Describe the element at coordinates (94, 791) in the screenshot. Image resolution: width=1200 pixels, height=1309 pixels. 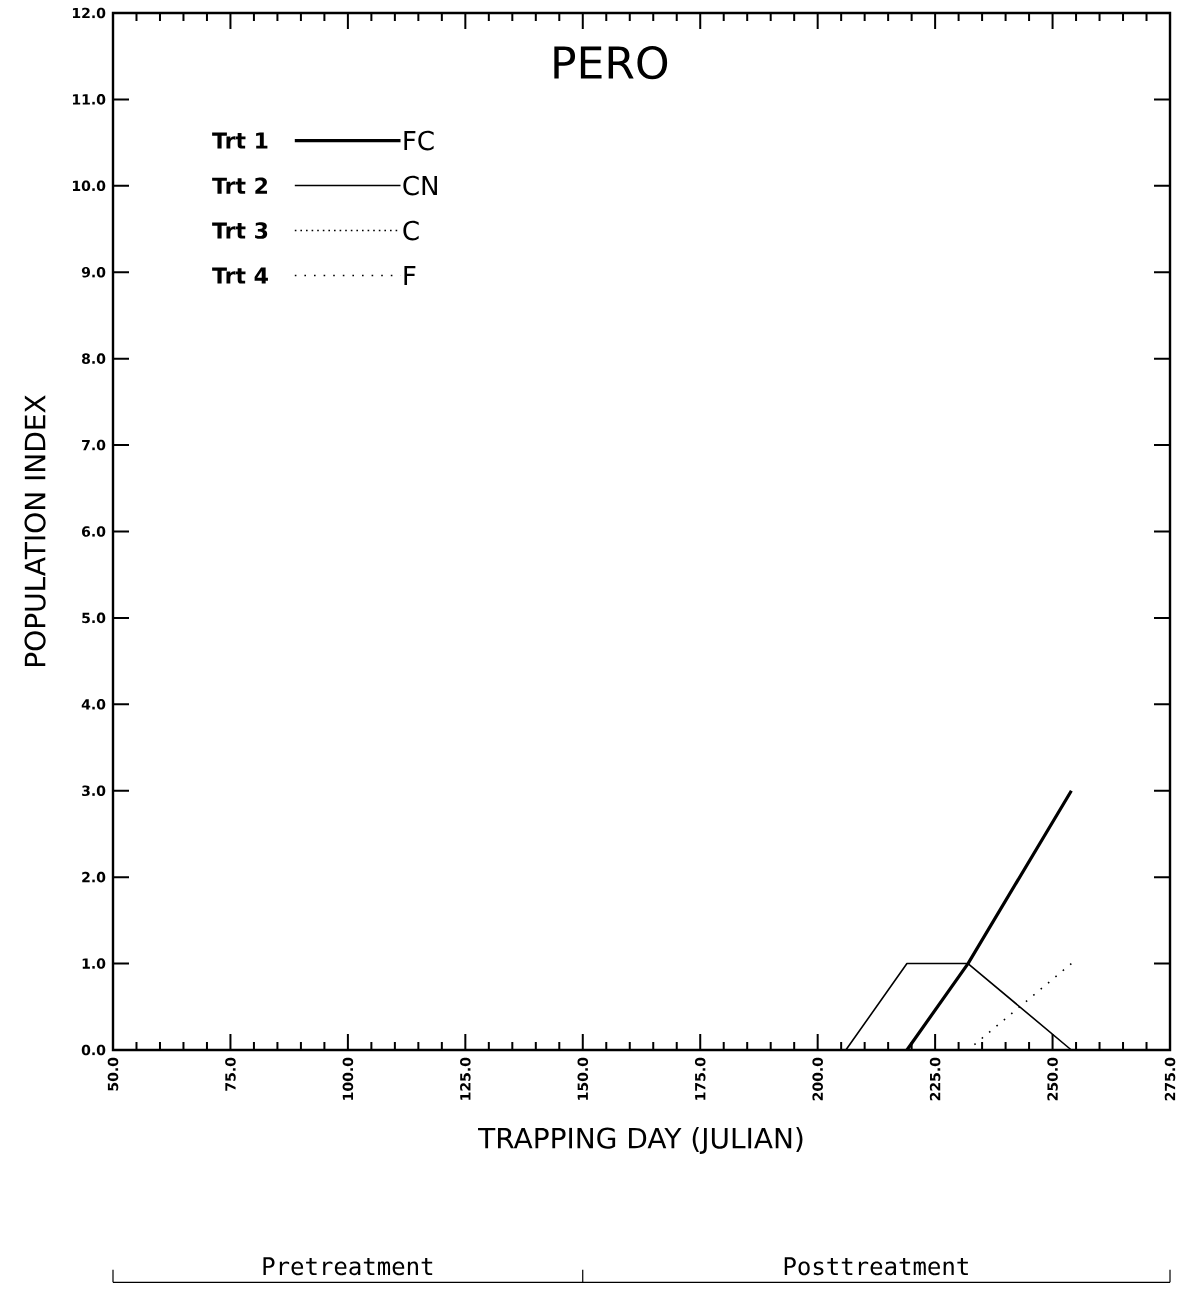
I see `y-tick-label: 3.0` at that location.